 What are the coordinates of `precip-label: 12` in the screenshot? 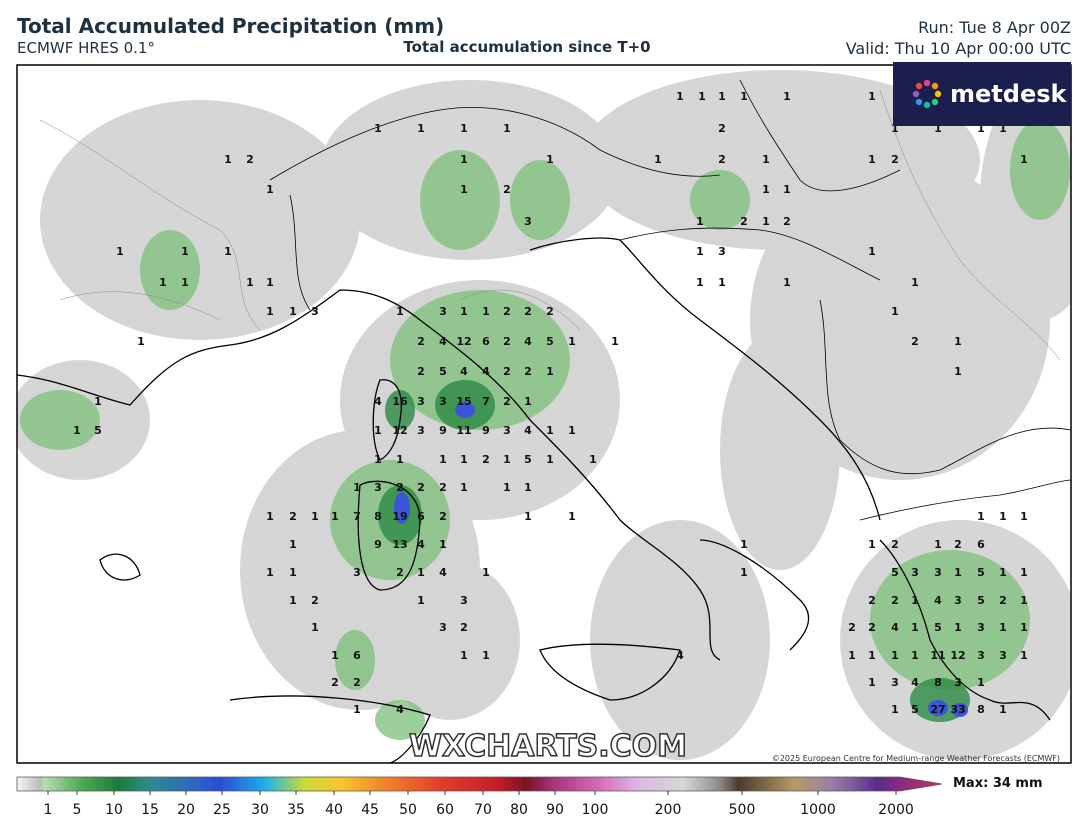 It's located at (463, 341).